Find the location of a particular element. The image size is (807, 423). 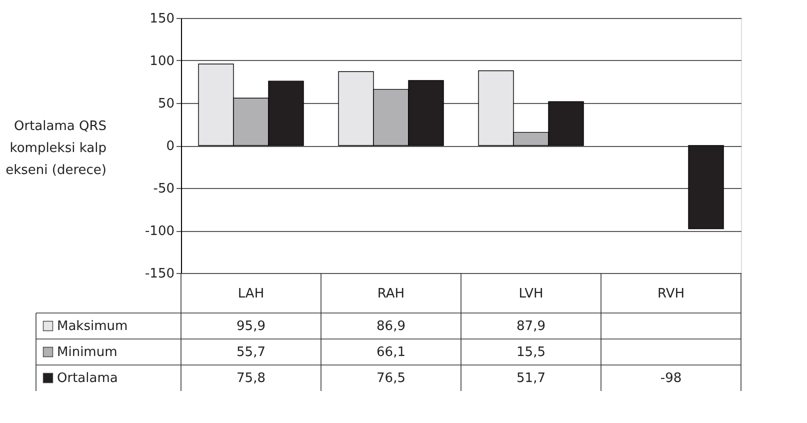

data-label: 51,7 is located at coordinates (531, 378).